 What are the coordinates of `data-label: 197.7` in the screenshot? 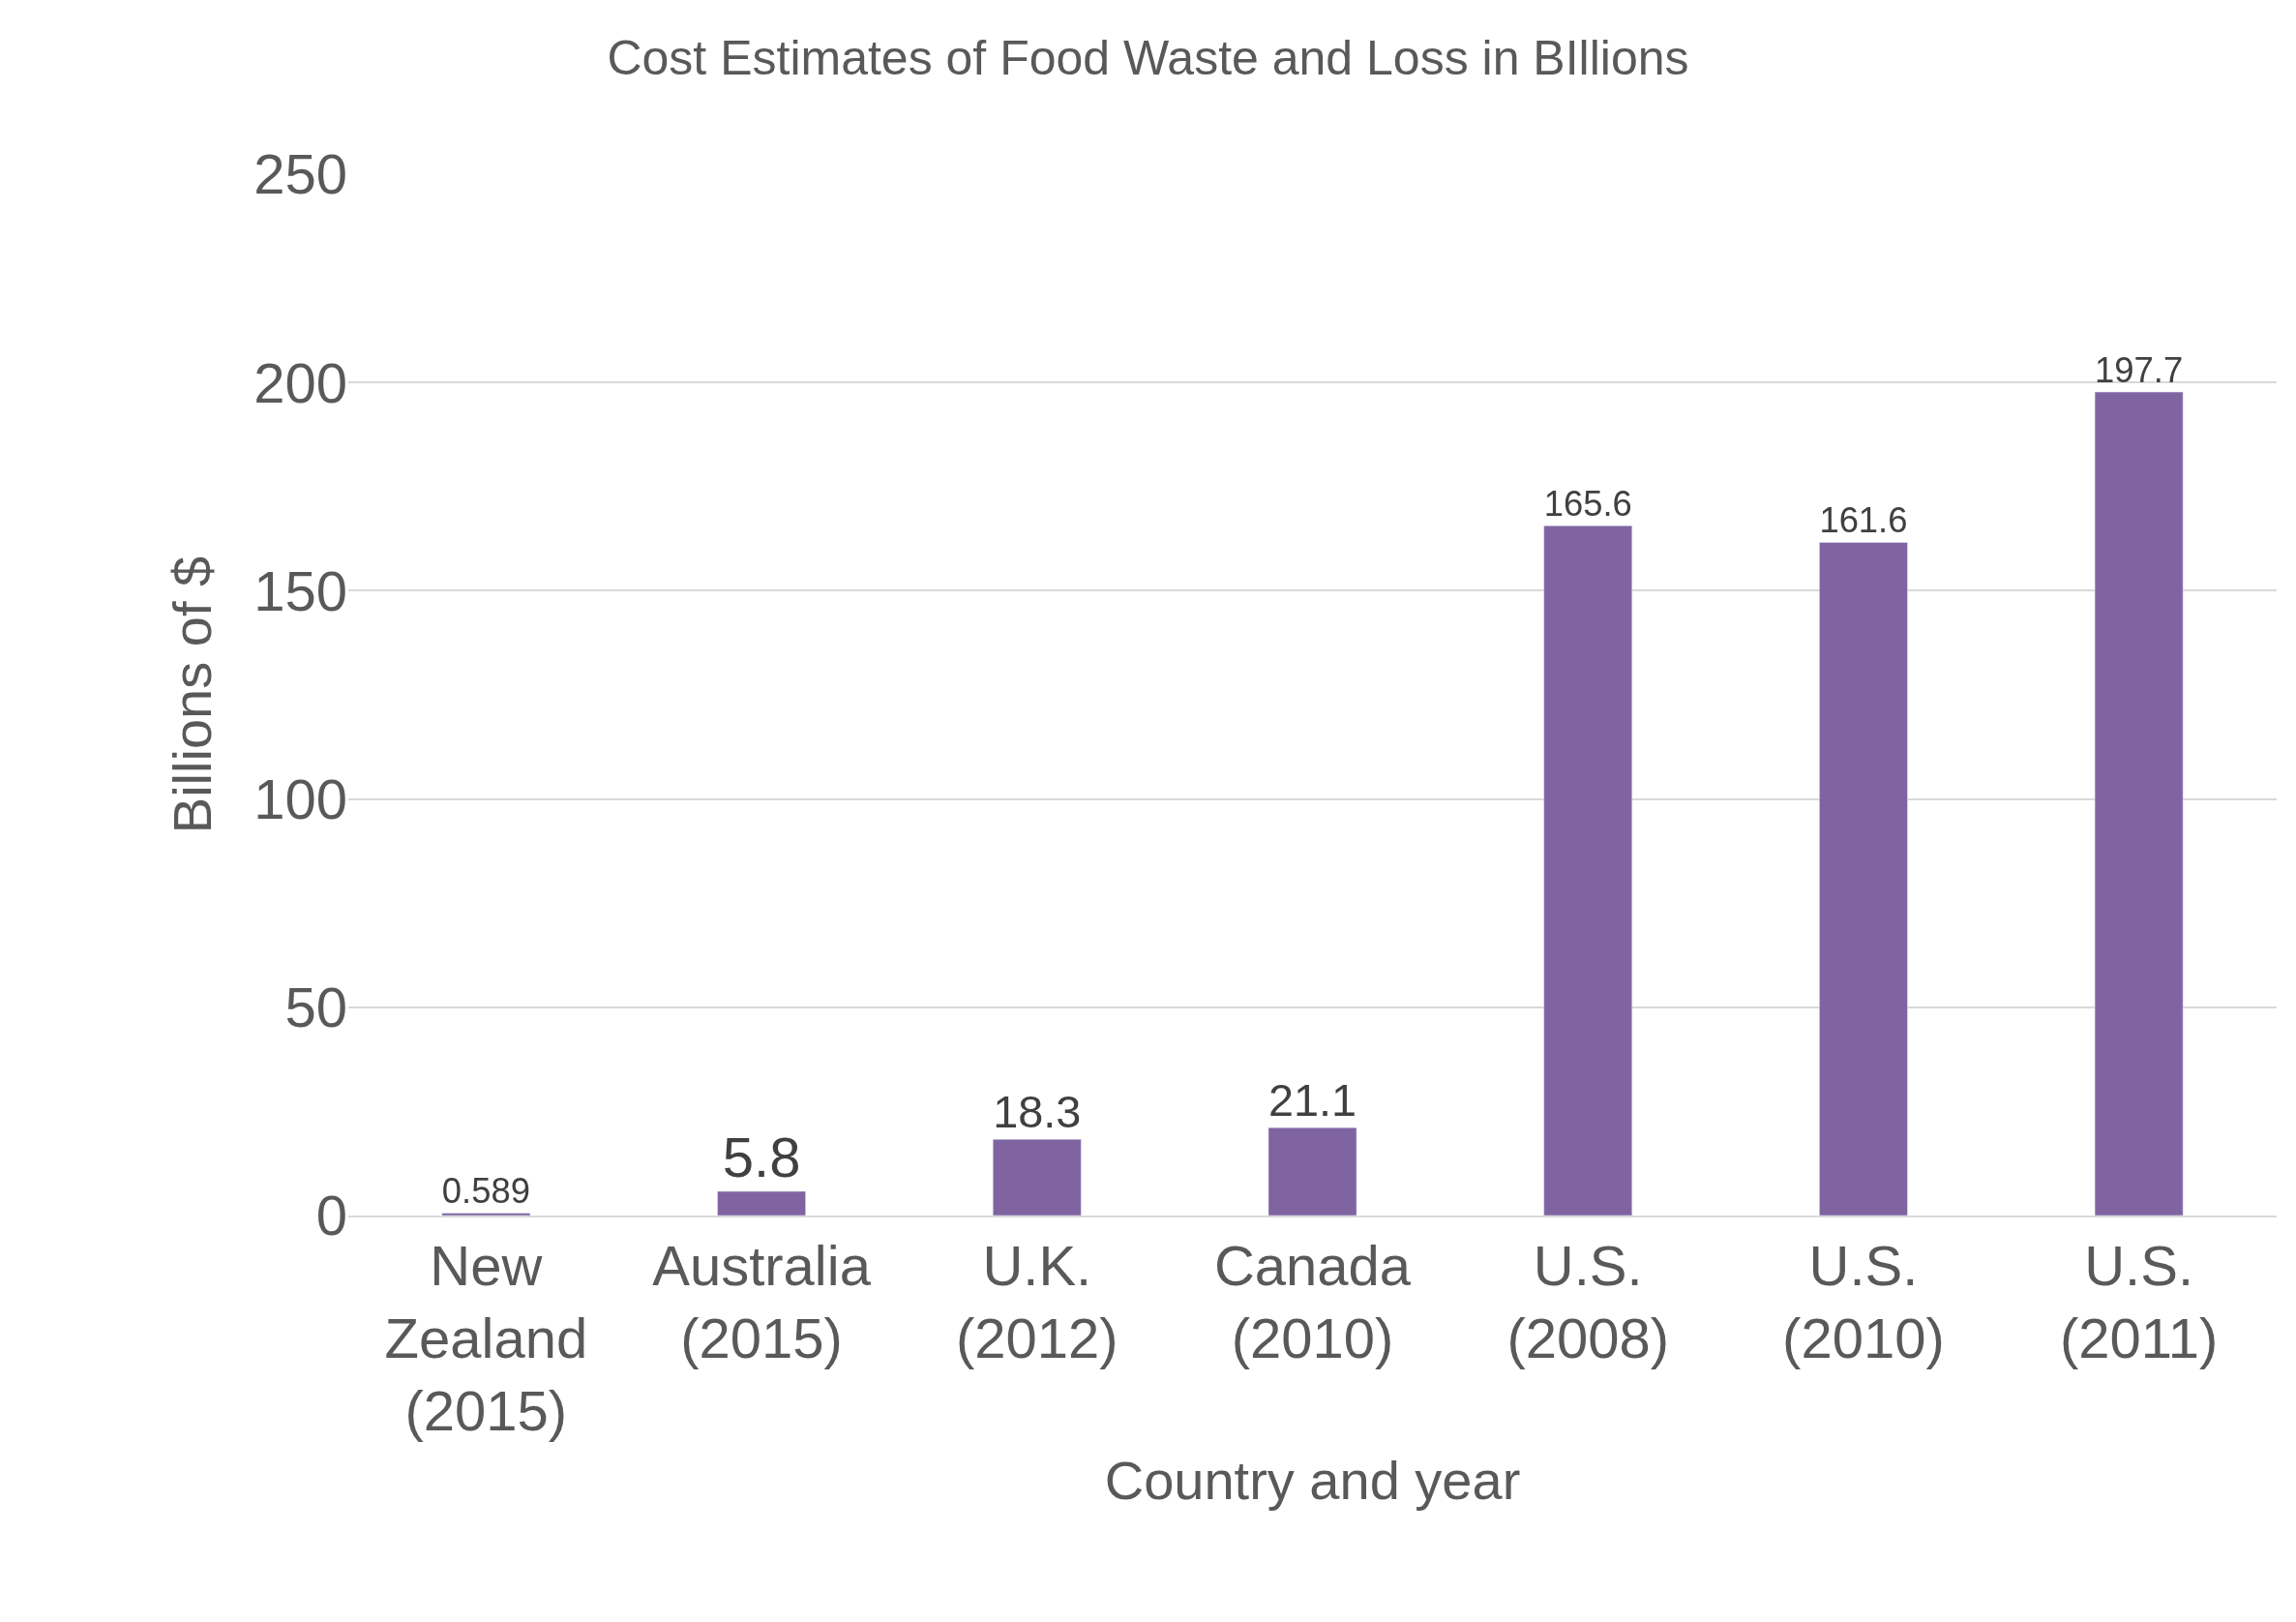 It's located at (2139, 369).